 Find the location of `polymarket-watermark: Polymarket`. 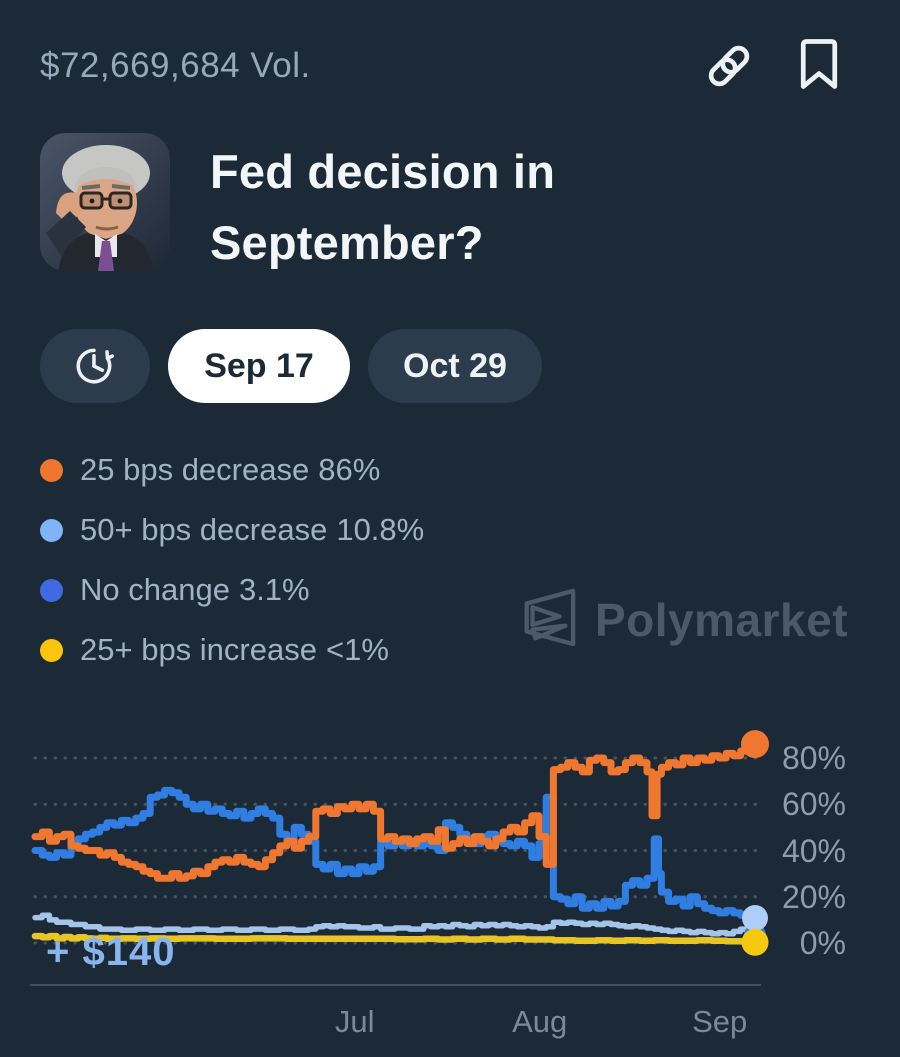

polymarket-watermark: Polymarket is located at coordinates (682, 619).